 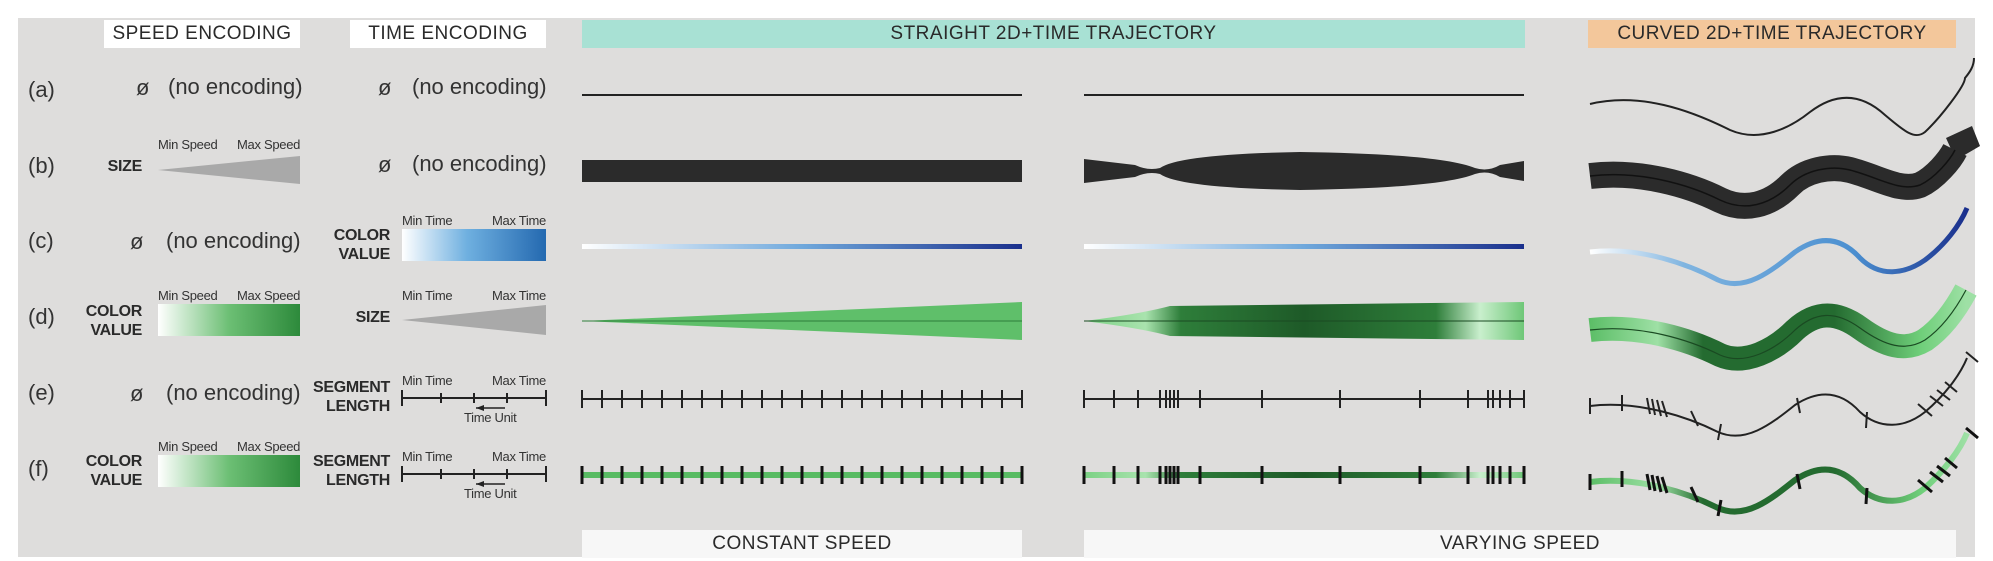 I want to click on speed-encoding-color-f-line1: COLOR, so click(x=114, y=461).